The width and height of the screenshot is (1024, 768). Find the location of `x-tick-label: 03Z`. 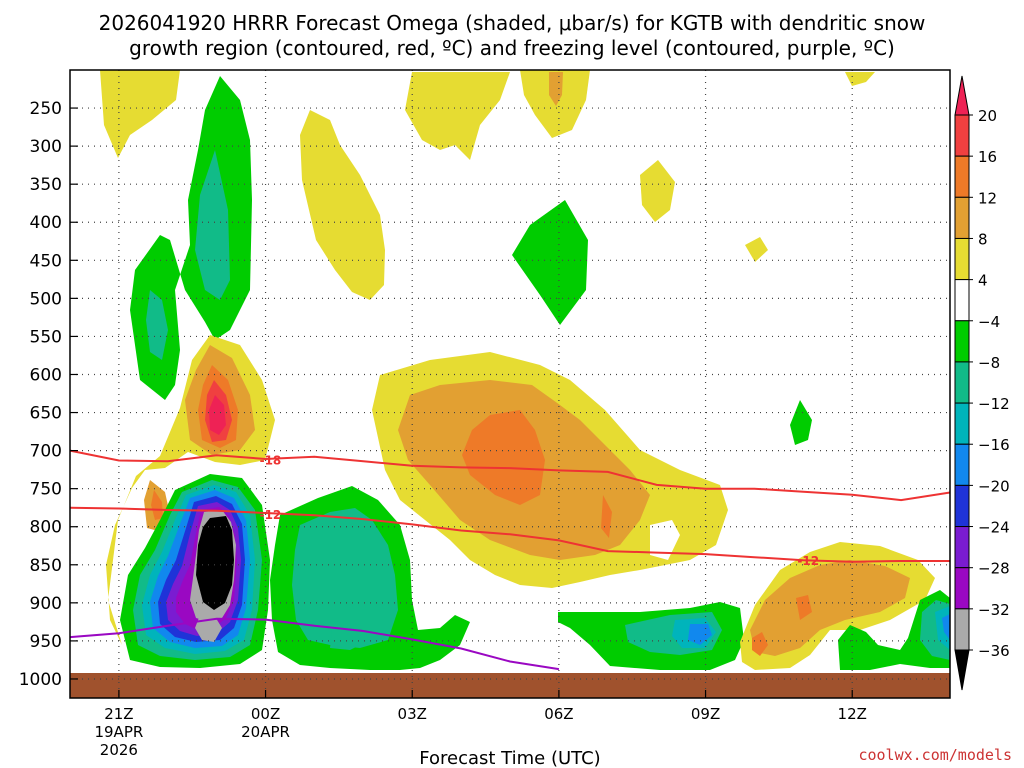

x-tick-label: 03Z is located at coordinates (412, 714).